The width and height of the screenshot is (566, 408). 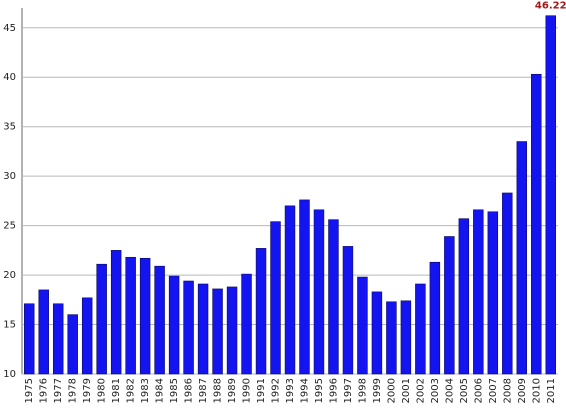 What do you see at coordinates (9, 374) in the screenshot?
I see `y-tick-label: 10` at bounding box center [9, 374].